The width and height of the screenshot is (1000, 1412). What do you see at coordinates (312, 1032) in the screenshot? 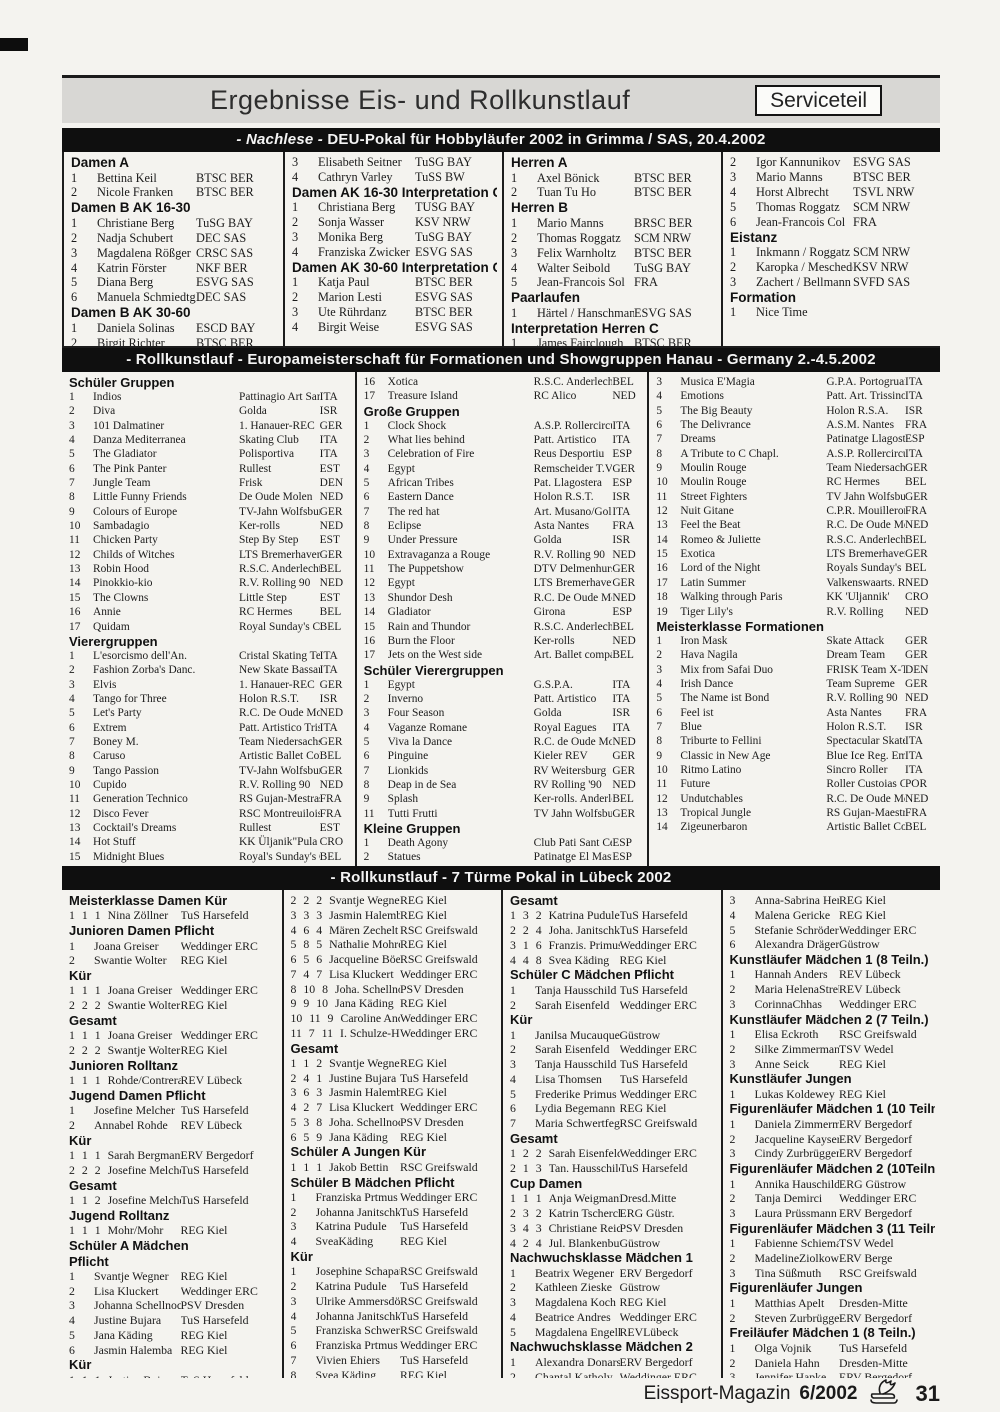
I see `rank: 11 7 11` at bounding box center [312, 1032].